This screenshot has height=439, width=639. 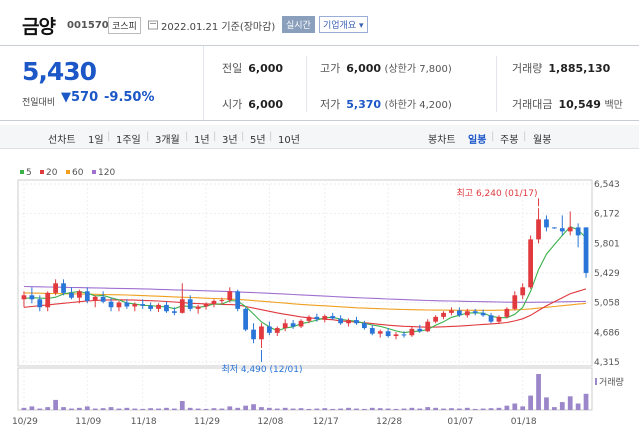 What do you see at coordinates (202, 140) in the screenshot?
I see `range-1y: 1년` at bounding box center [202, 140].